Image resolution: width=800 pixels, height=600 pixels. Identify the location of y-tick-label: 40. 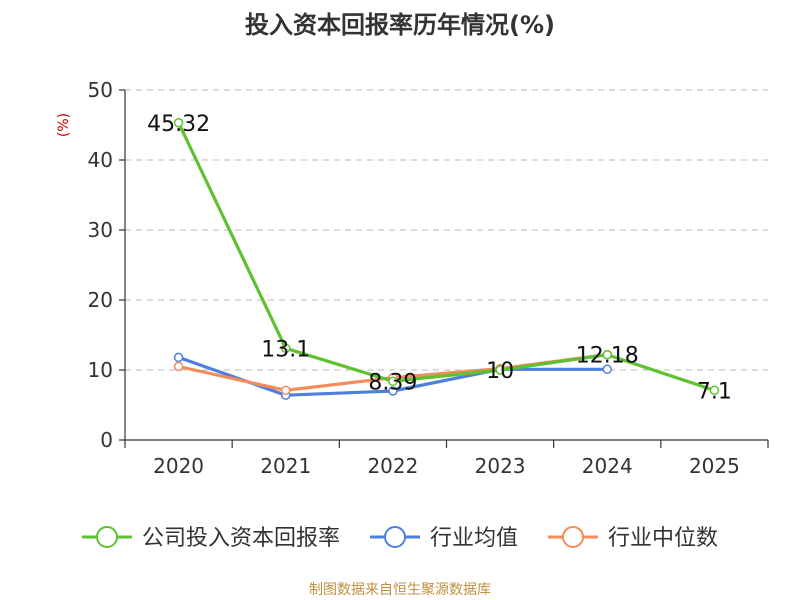
(100, 160).